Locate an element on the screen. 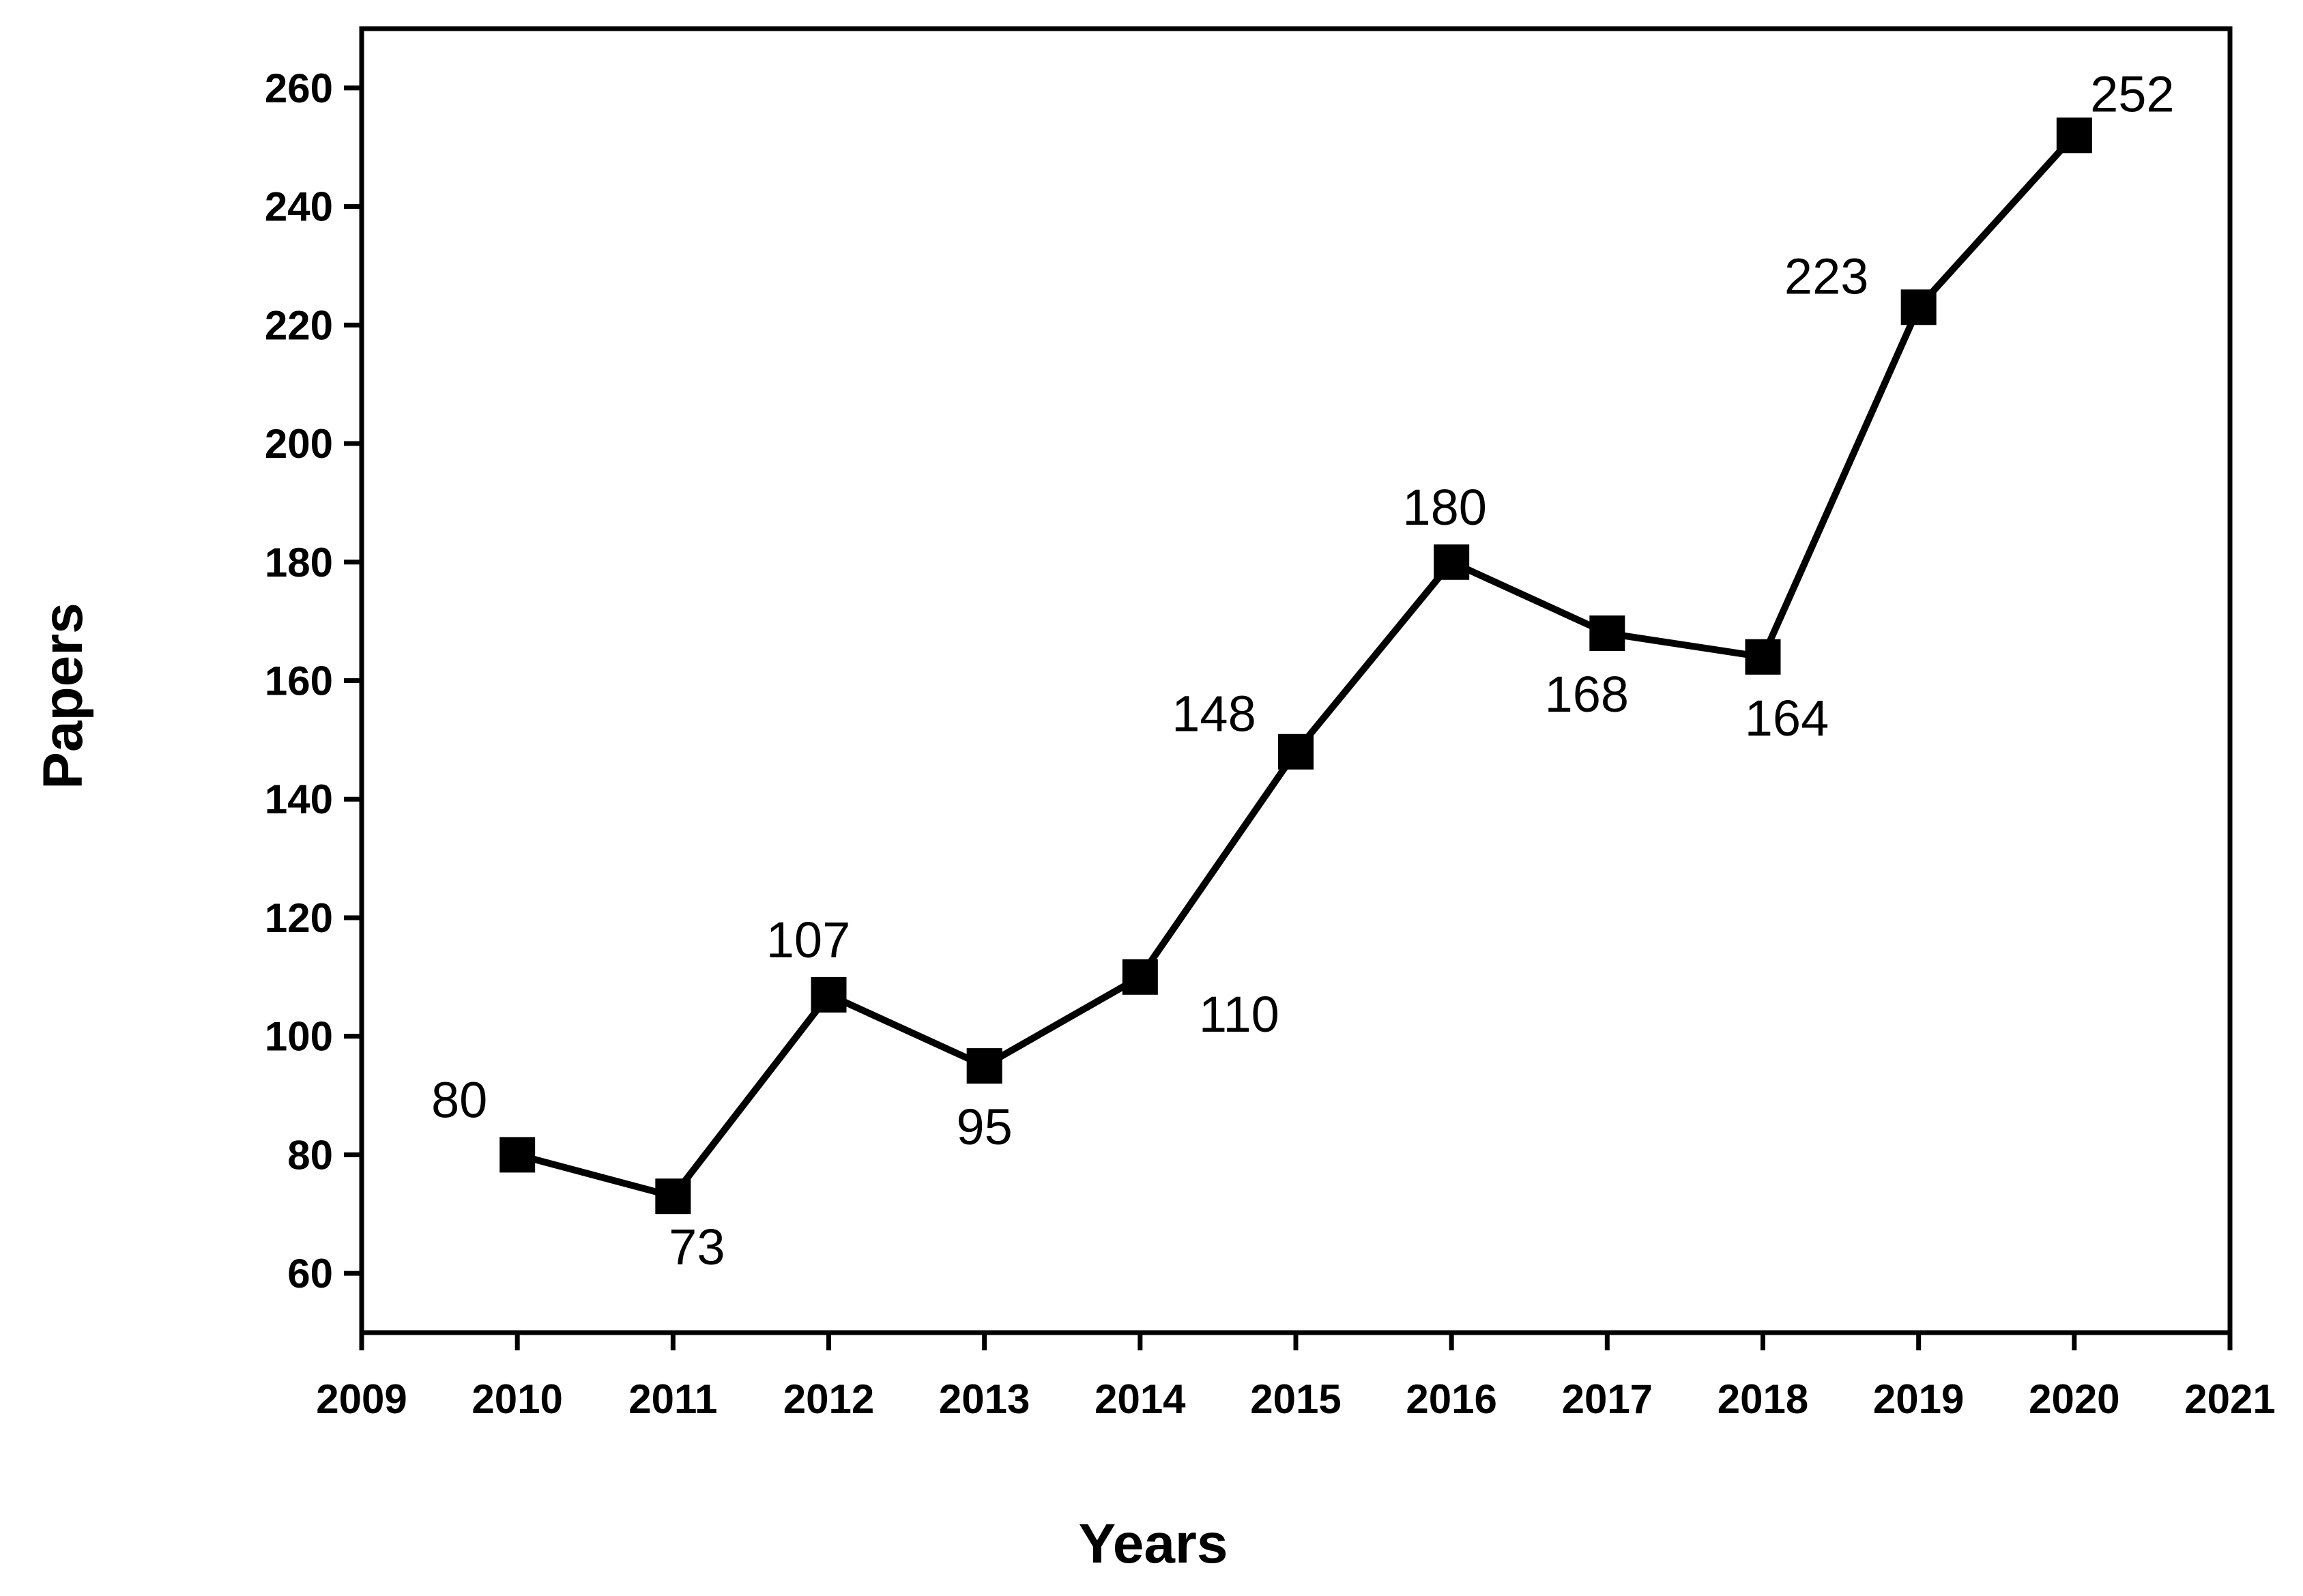  data-label: 168 is located at coordinates (1587, 694).